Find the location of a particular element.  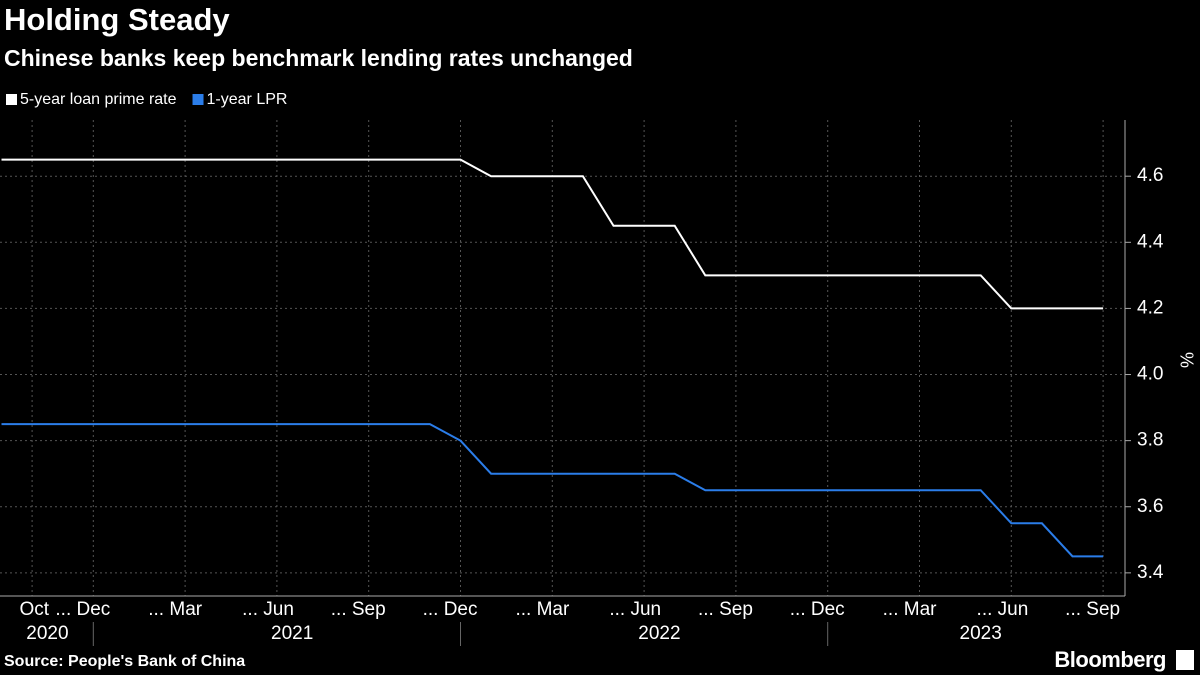

y-tick-label: 3.4 is located at coordinates (1150, 572).